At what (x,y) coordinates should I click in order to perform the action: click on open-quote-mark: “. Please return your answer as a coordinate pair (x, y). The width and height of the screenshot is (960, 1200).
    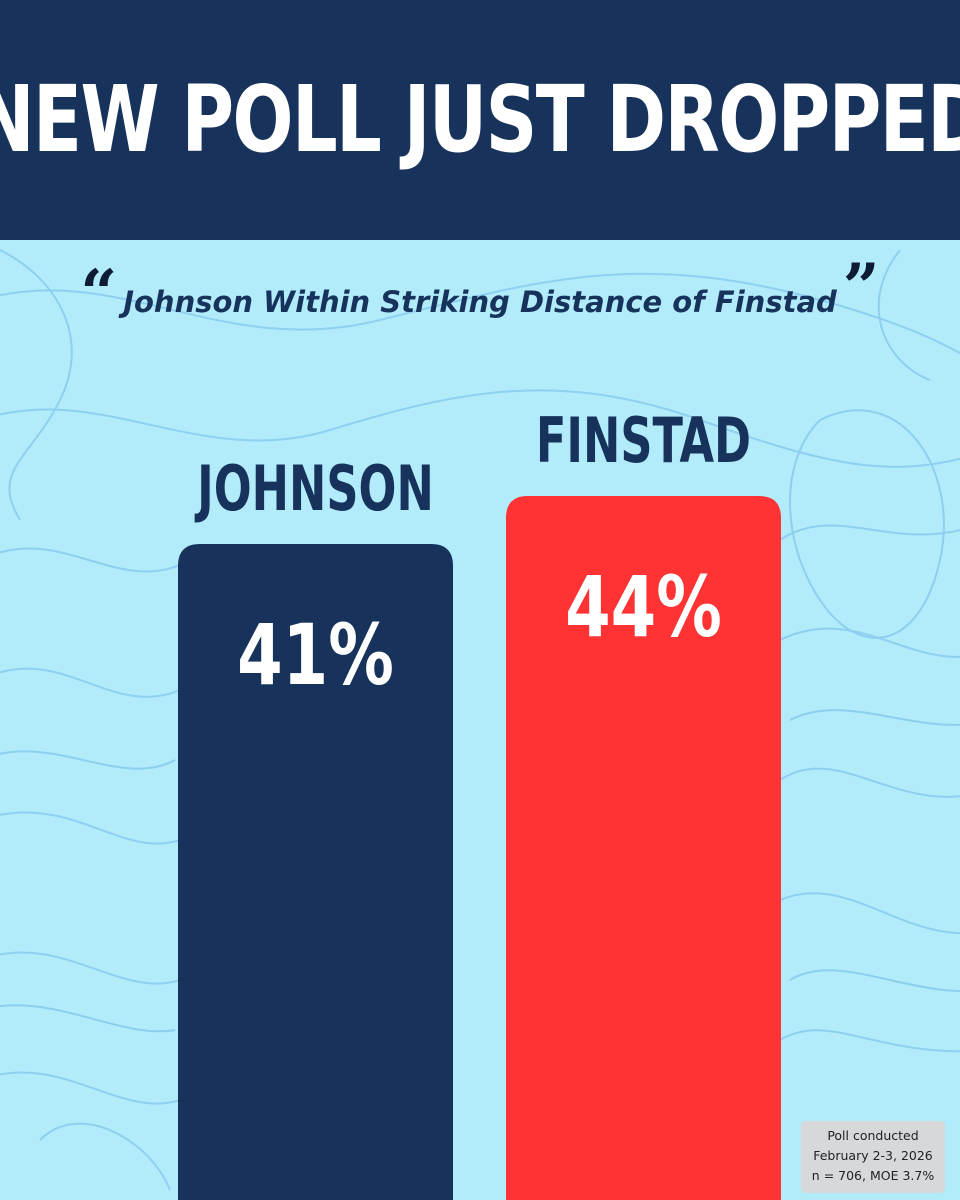
    Looking at the image, I should click on (99, 293).